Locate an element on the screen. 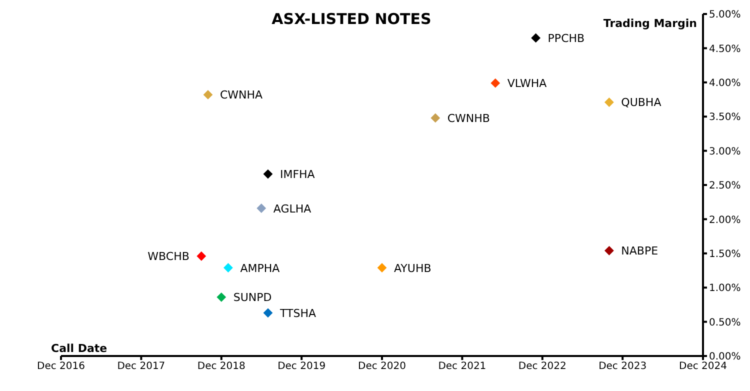  y-tick-label: 2.00% is located at coordinates (725, 220).